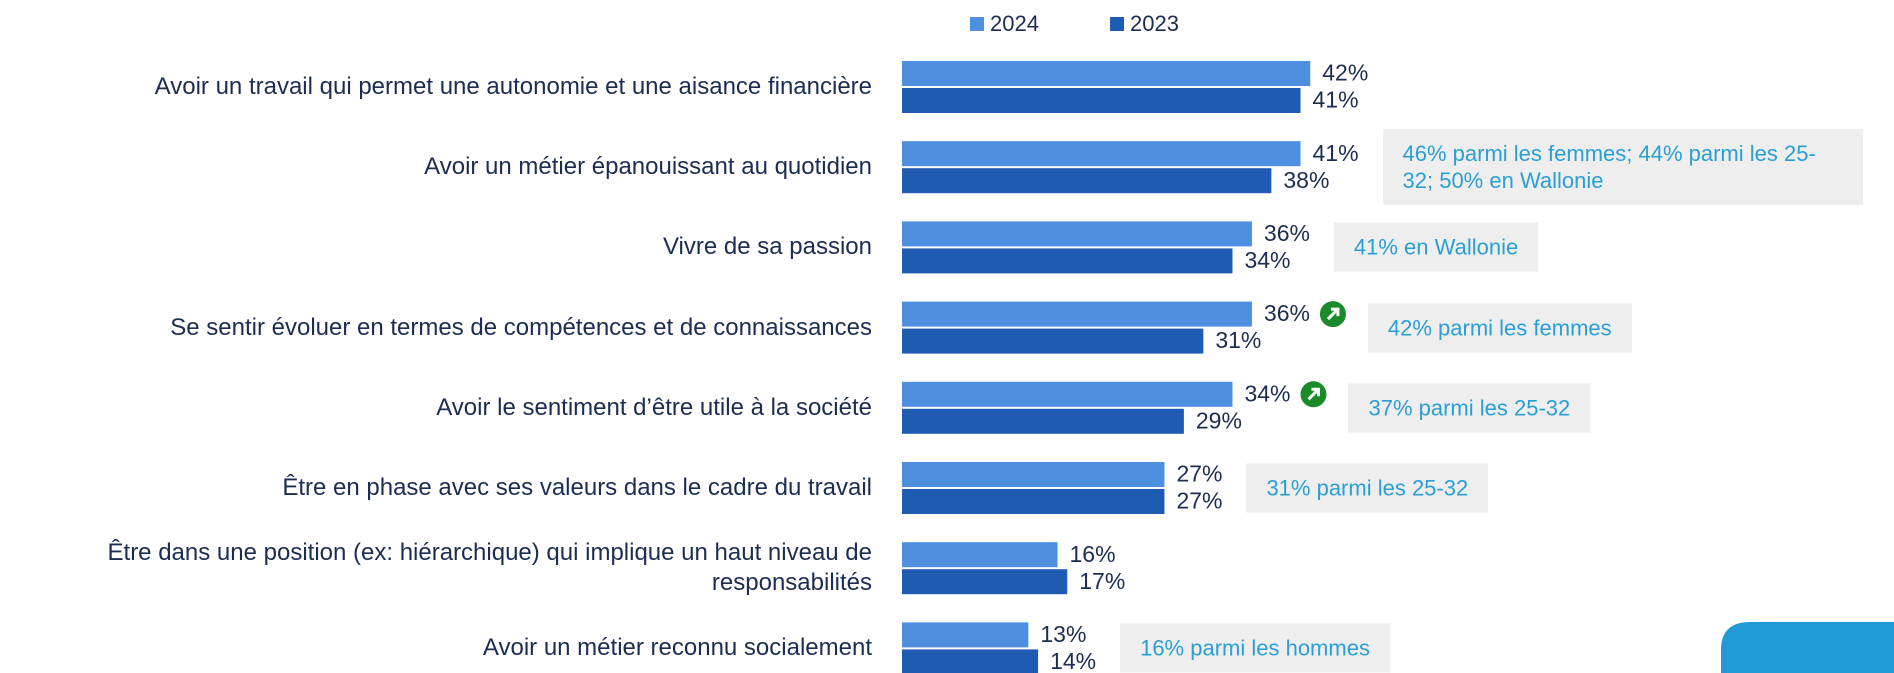 The image size is (1894, 673). Describe the element at coordinates (1345, 73) in the screenshot. I see `value-label: 42%` at that location.